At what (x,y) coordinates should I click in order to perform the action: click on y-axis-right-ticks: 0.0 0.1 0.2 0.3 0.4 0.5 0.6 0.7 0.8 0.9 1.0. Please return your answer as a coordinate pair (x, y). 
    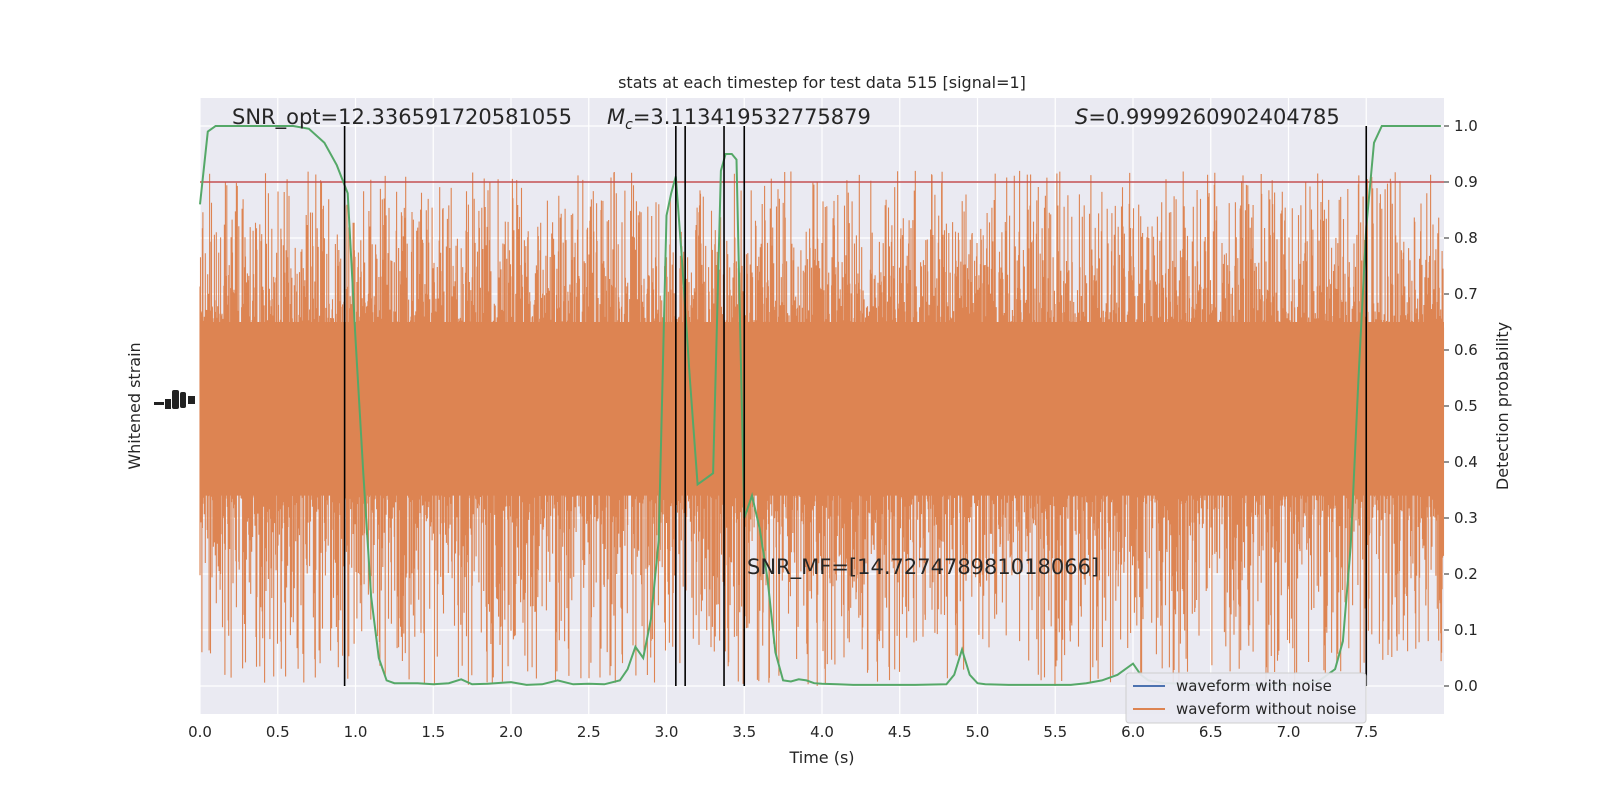
    Looking at the image, I should click on (1461, 406).